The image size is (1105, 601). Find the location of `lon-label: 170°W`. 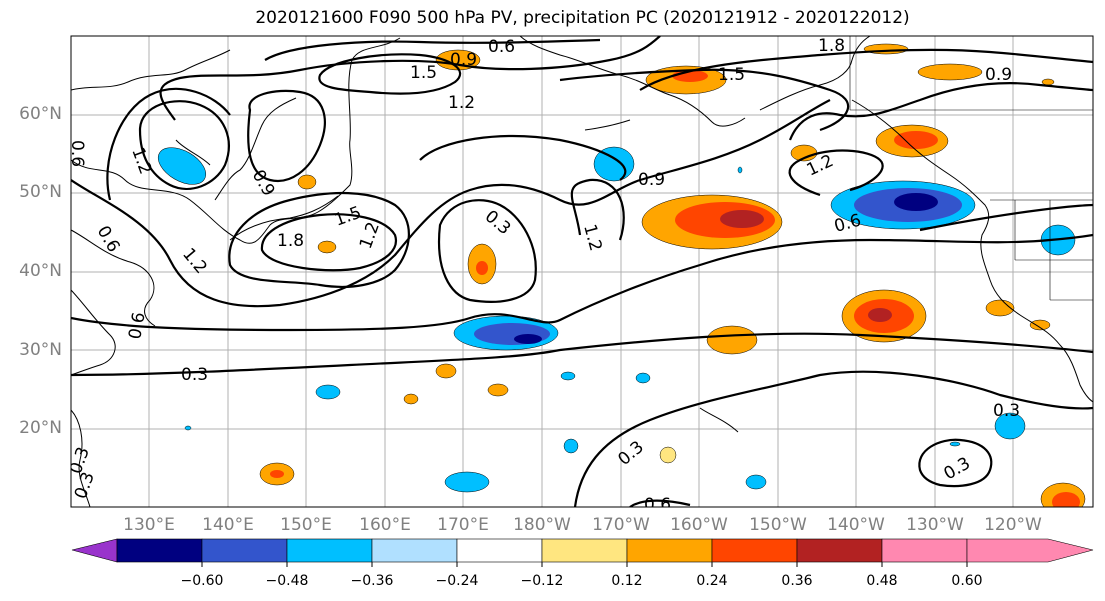

lon-label: 170°W is located at coordinates (621, 525).